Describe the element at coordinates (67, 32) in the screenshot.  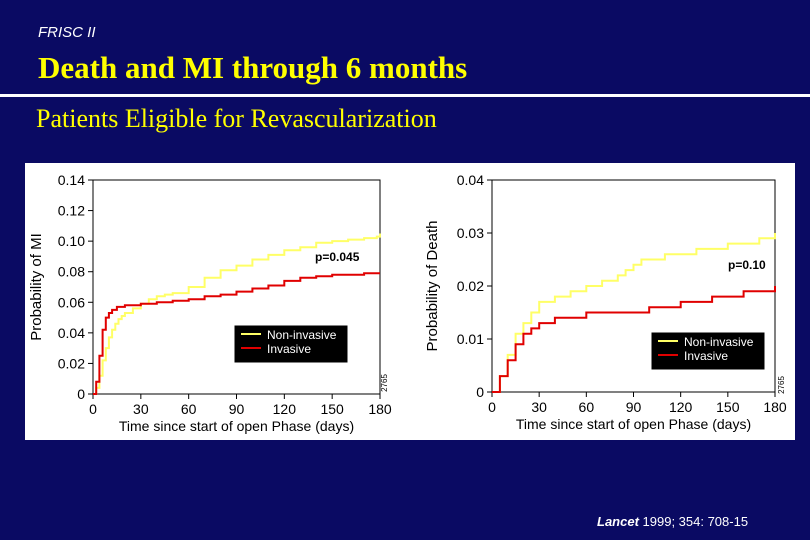
I see `presentation-eyebrow: FRISC II` at that location.